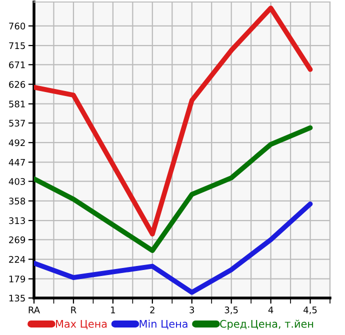 This screenshot has height=335, width=345. Describe the element at coordinates (17, 259) in the screenshot. I see `y-tick-label: 224` at that location.